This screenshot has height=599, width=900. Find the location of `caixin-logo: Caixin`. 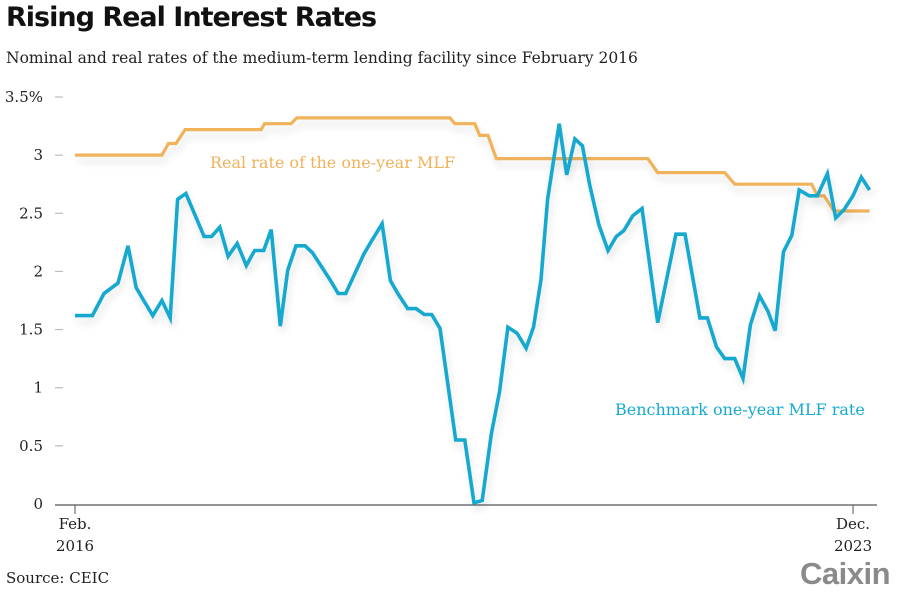

caixin-logo: Caixin is located at coordinates (845, 573).